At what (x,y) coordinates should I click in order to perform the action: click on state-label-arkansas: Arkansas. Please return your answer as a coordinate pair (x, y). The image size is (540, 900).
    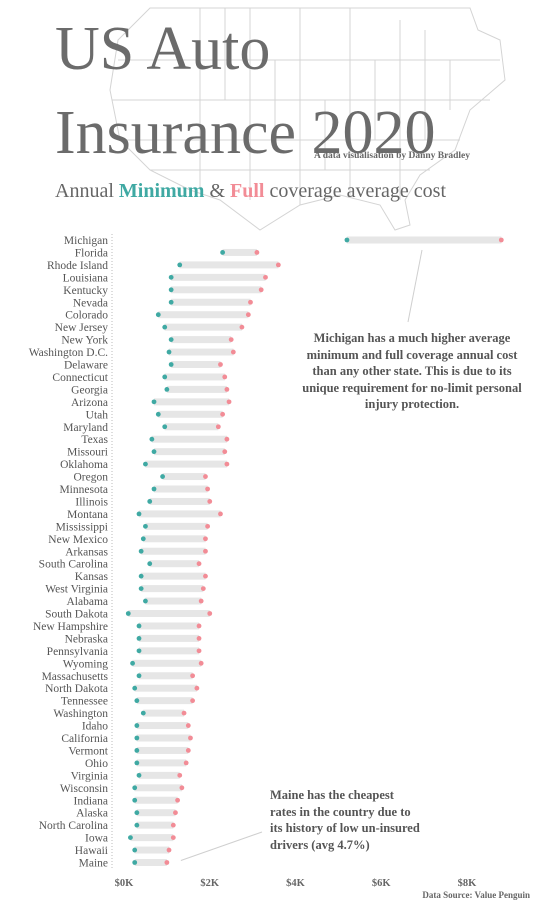
    Looking at the image, I should click on (86, 552).